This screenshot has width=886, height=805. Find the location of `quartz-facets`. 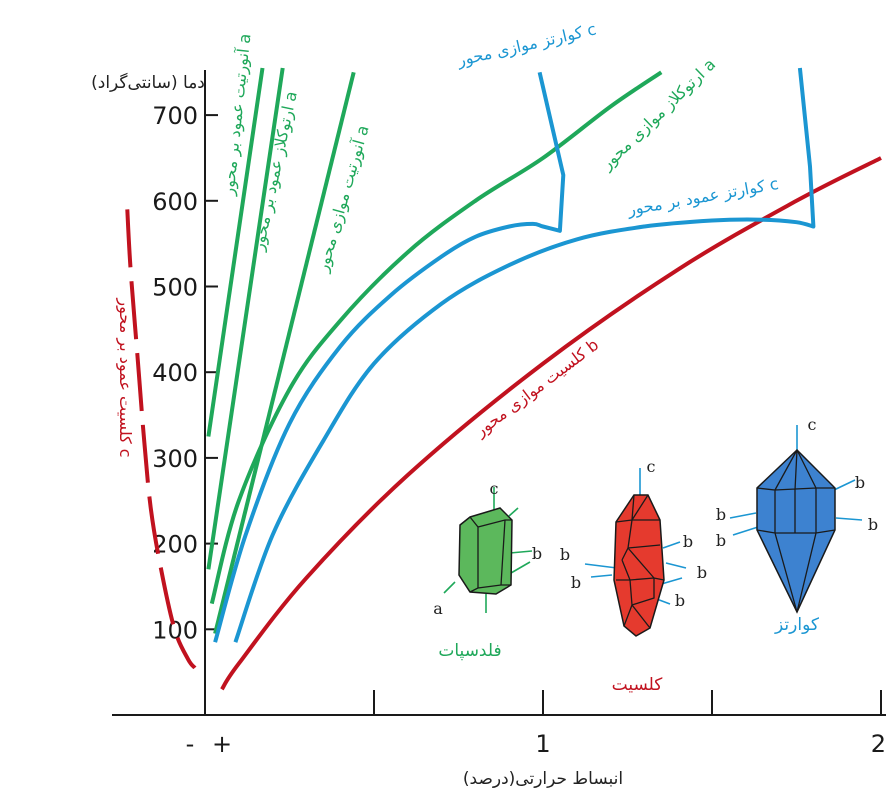

quartz-facets is located at coordinates (796, 531).